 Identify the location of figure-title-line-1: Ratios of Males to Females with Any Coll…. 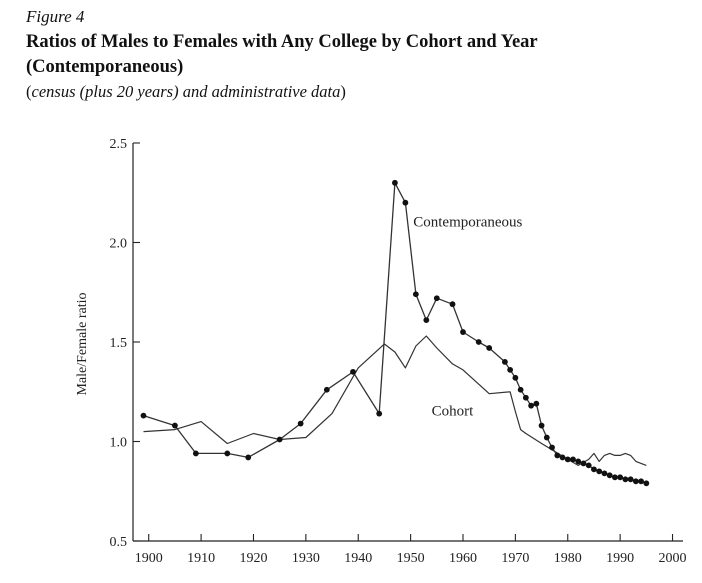
(282, 42).